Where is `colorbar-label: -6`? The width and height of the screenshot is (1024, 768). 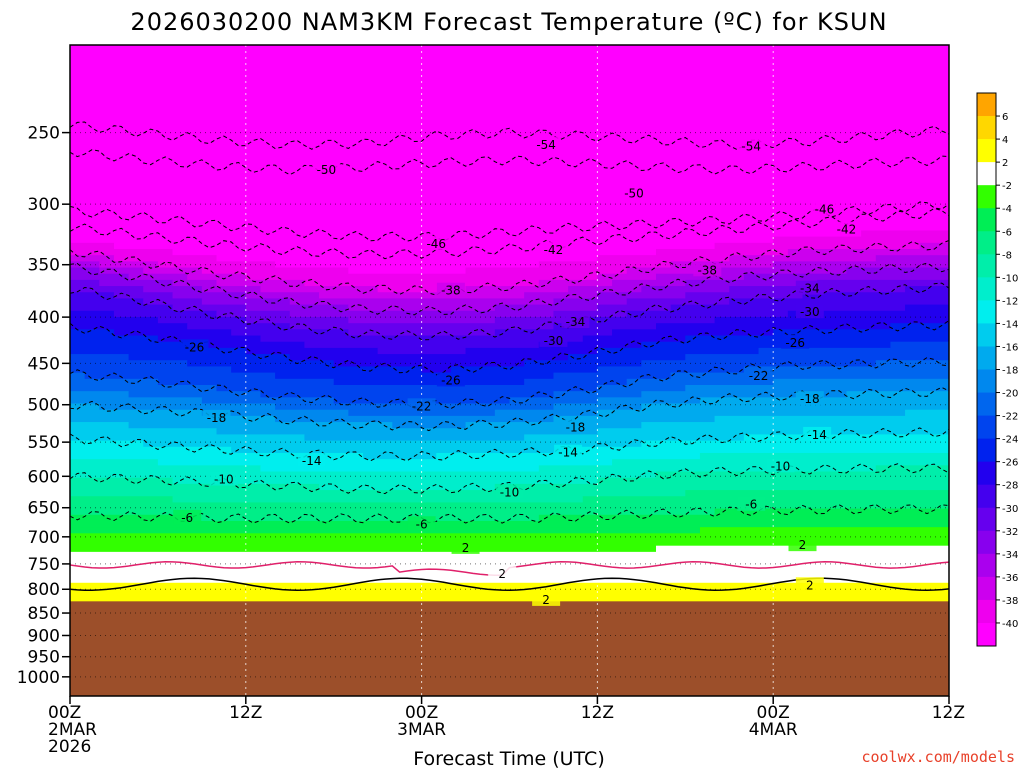 colorbar-label: -6 is located at coordinates (1007, 232).